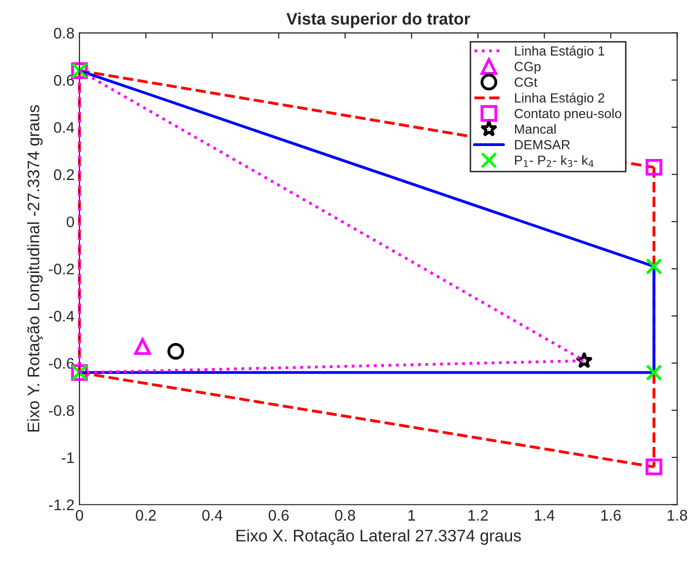 The height and width of the screenshot is (567, 691). Describe the element at coordinates (554, 161) in the screenshot. I see `legend-label: P$_{1}$- P$_{2}$- k$_{3}$- k$_{4}$` at that location.